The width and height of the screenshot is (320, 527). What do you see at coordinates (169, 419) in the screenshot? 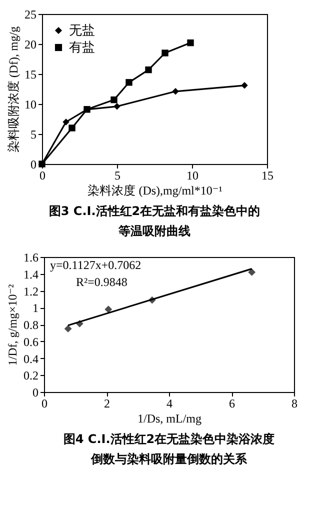
I see `x-axis-title: 1/Ds, mL/mg` at bounding box center [169, 419].